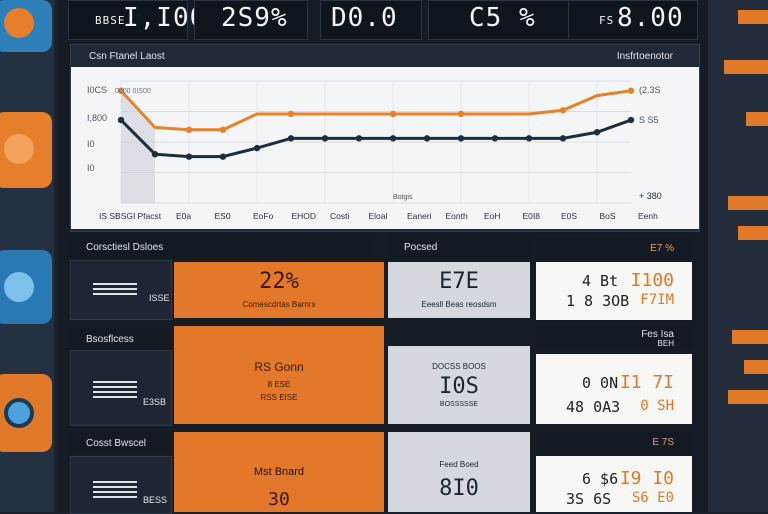 This screenshot has height=514, width=768. What do you see at coordinates (121, 290) in the screenshot?
I see `row-label-1: ISSE` at bounding box center [121, 290].